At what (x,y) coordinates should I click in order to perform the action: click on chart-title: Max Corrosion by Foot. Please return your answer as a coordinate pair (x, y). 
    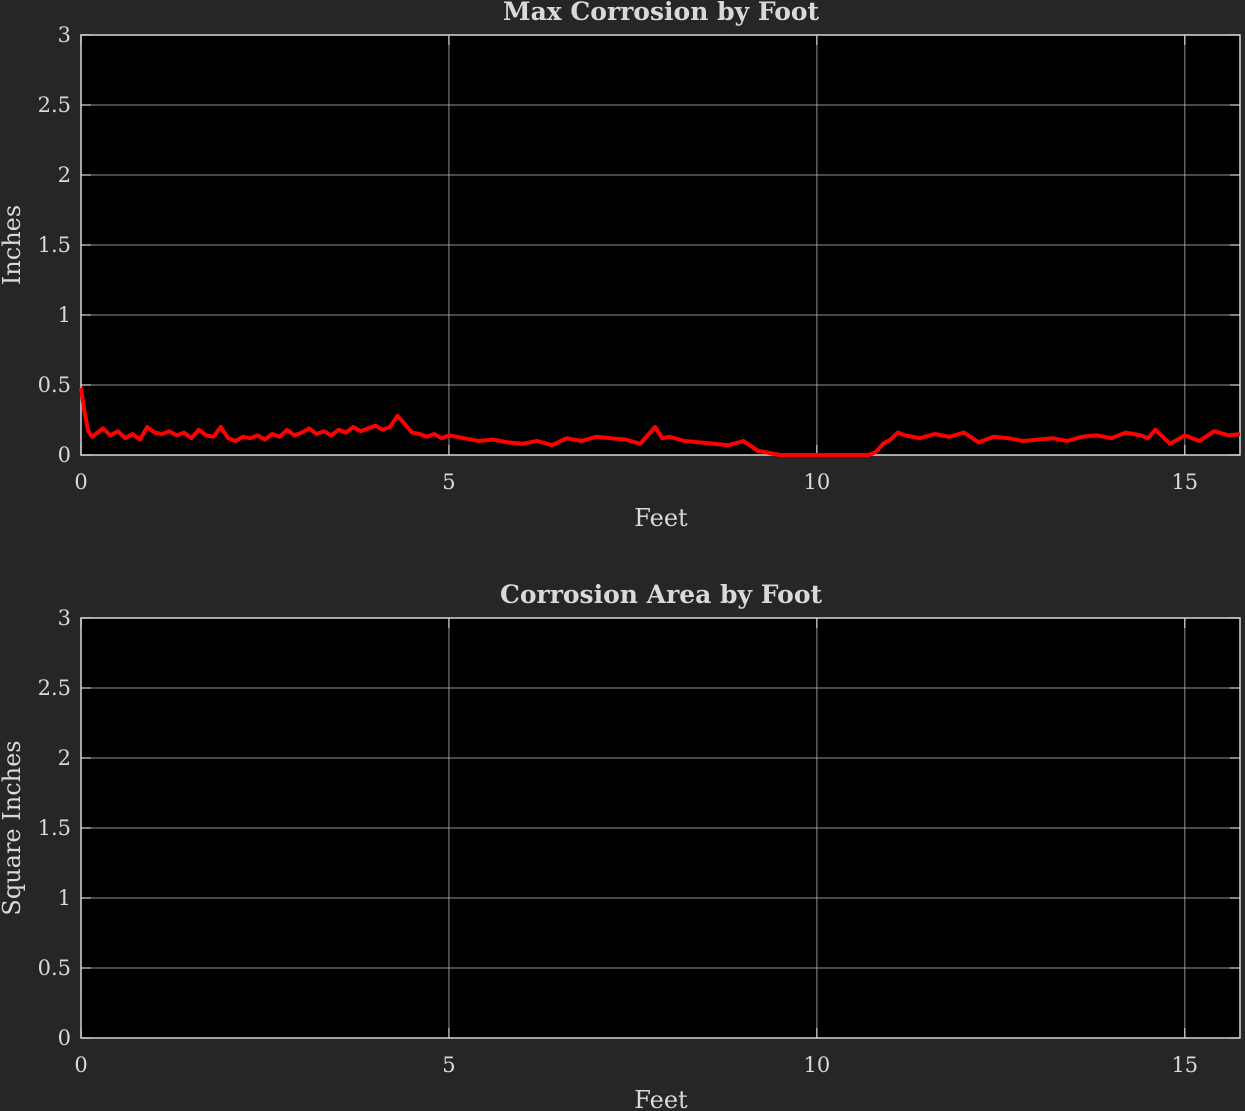
    Looking at the image, I should click on (661, 13).